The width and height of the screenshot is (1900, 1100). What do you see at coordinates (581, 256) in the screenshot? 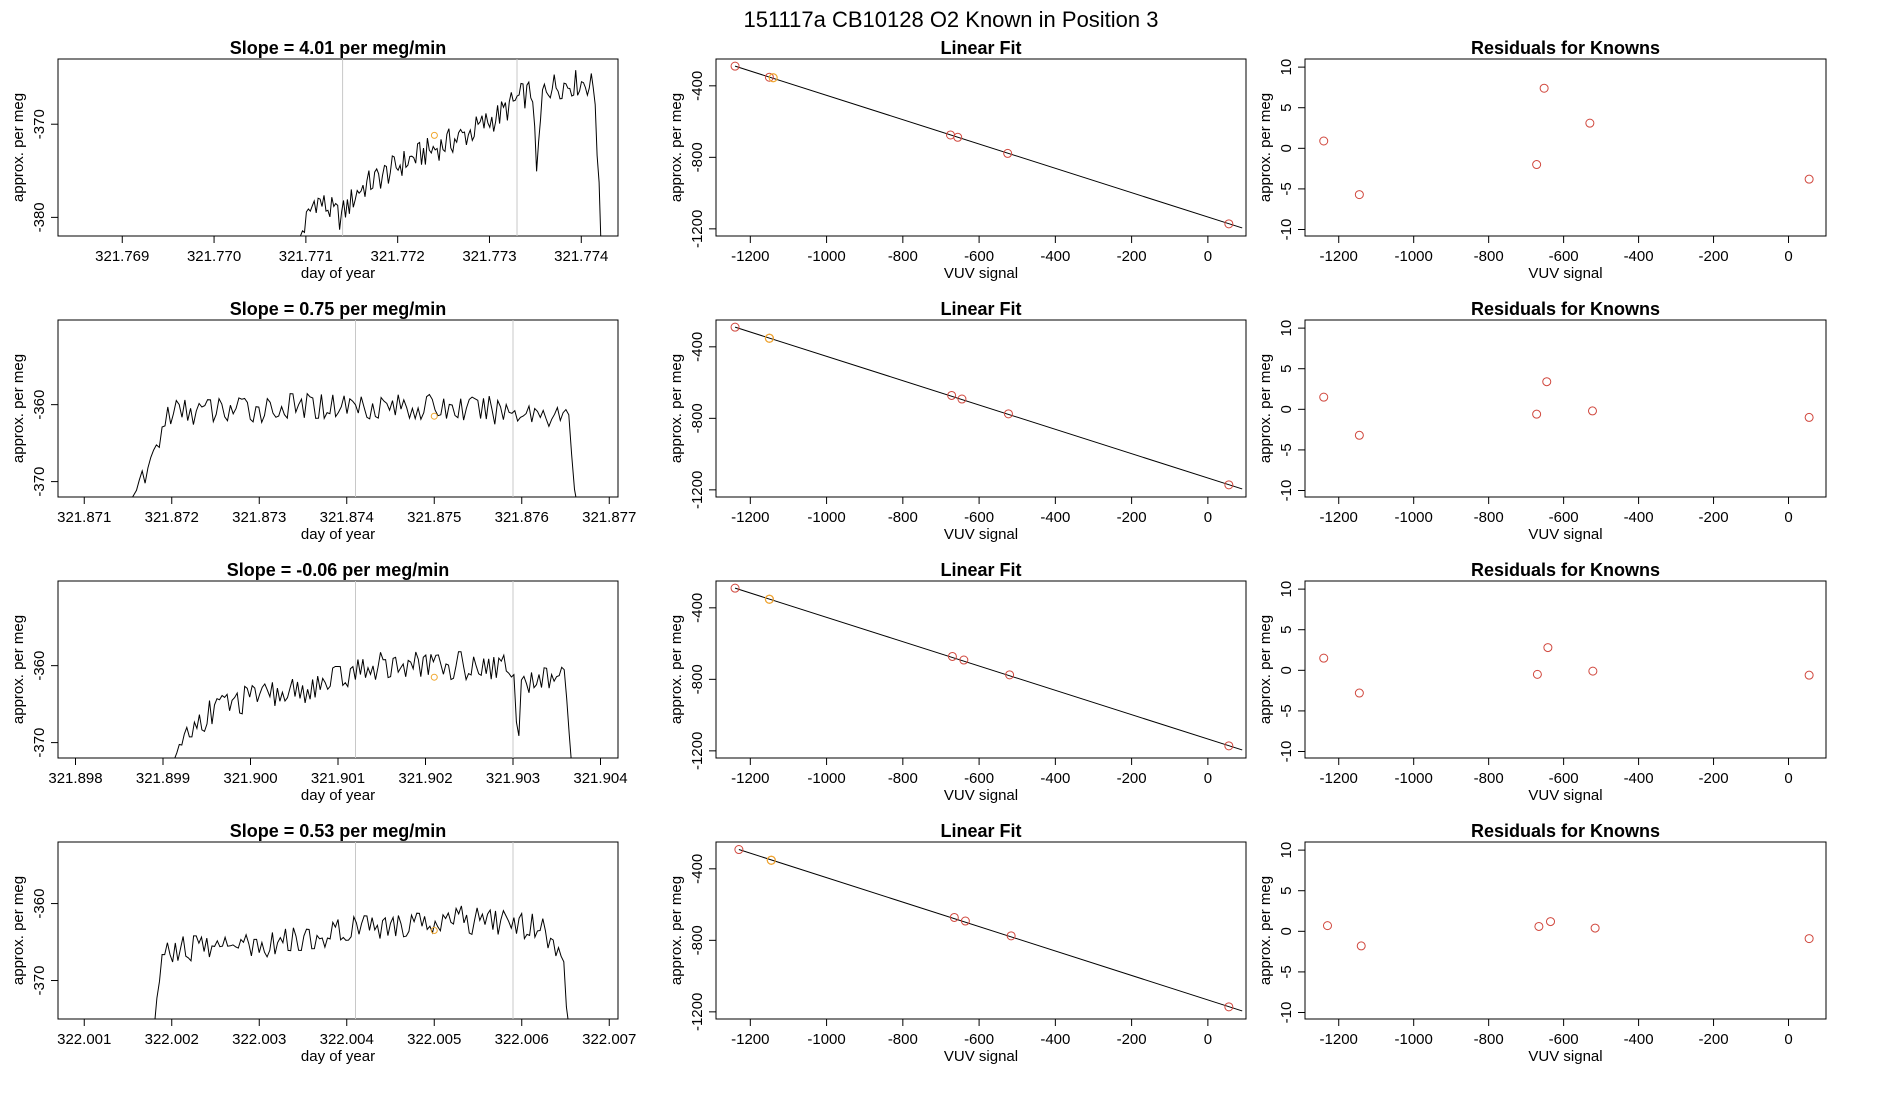
I see `x-tick-label: 321.774` at bounding box center [581, 256].